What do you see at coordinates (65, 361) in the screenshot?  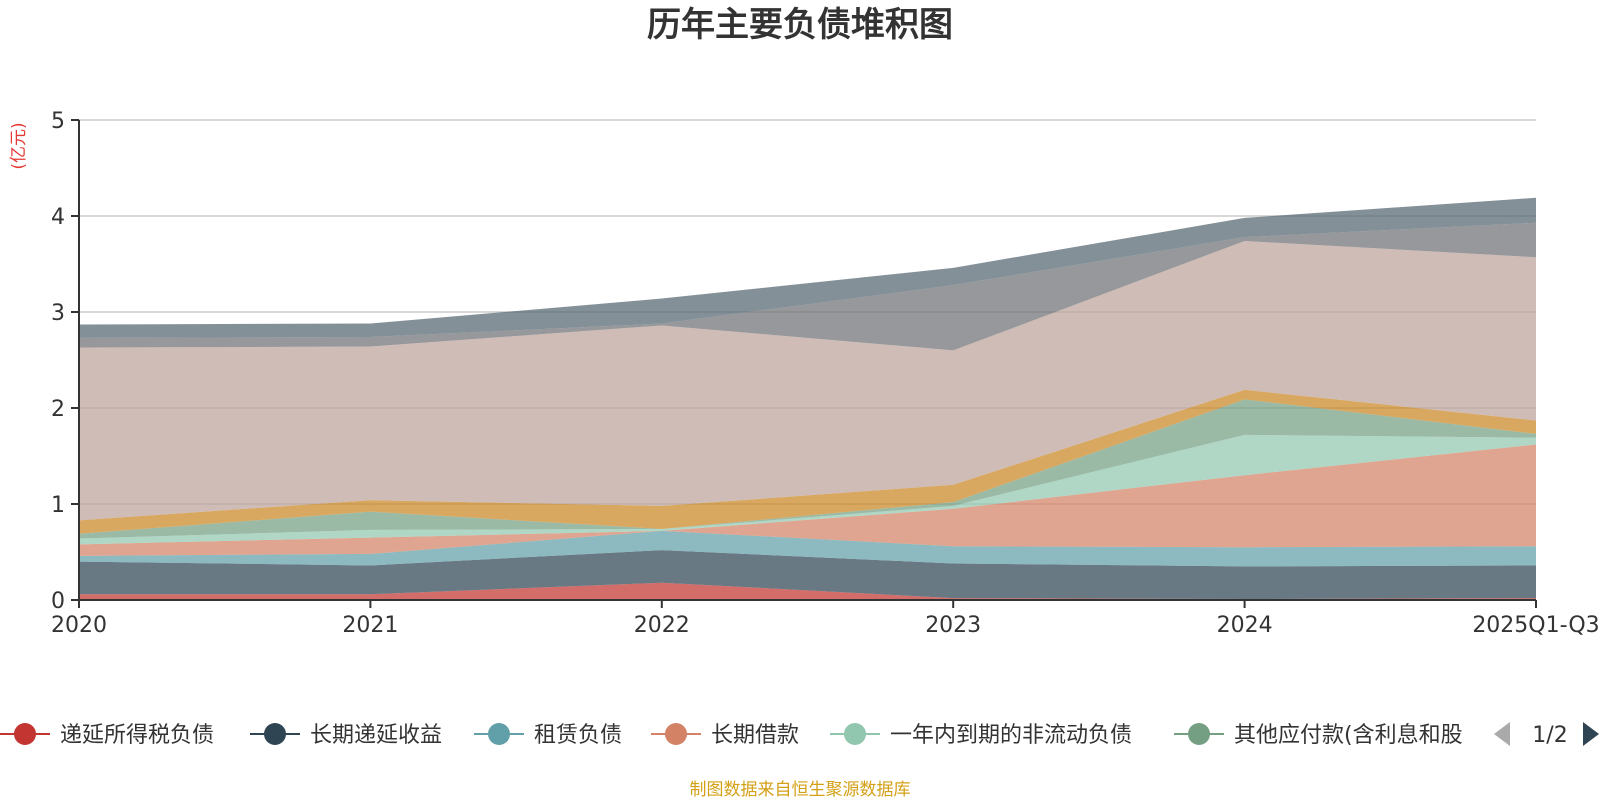 I see `y-ticks: 0 1 2 3 4 5` at bounding box center [65, 361].